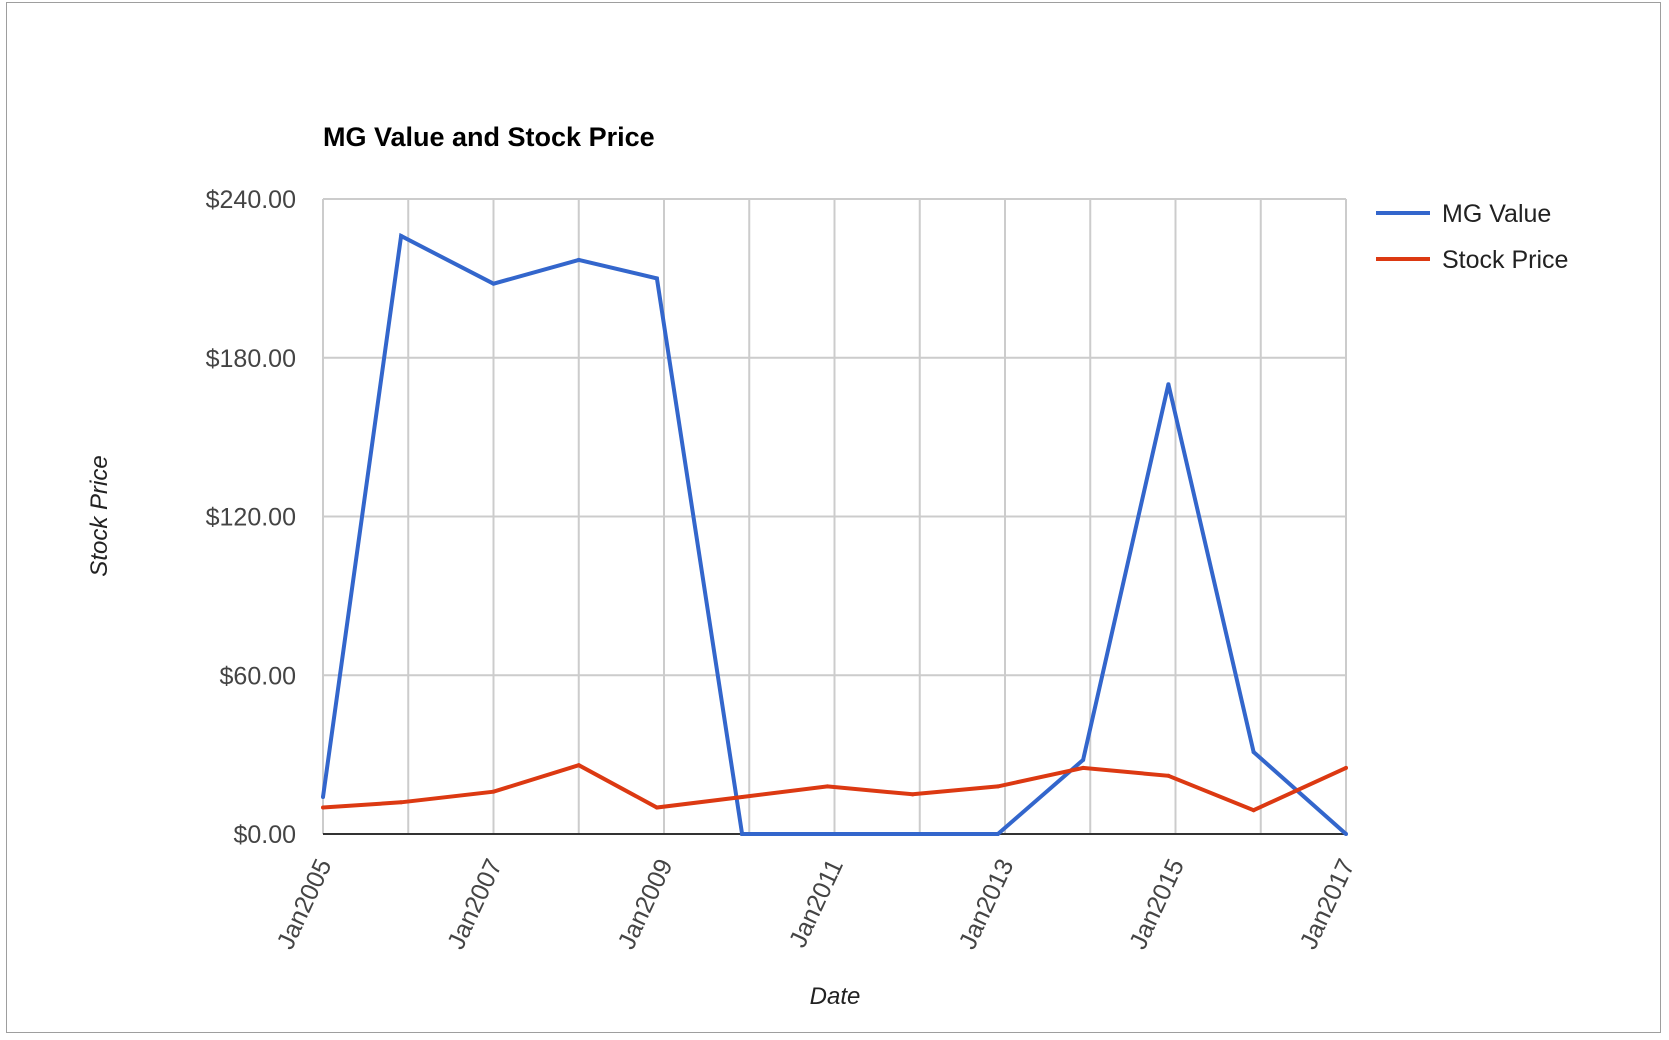 This screenshot has height=1040, width=1669. I want to click on y-tick-label: $240.00, so click(251, 200).